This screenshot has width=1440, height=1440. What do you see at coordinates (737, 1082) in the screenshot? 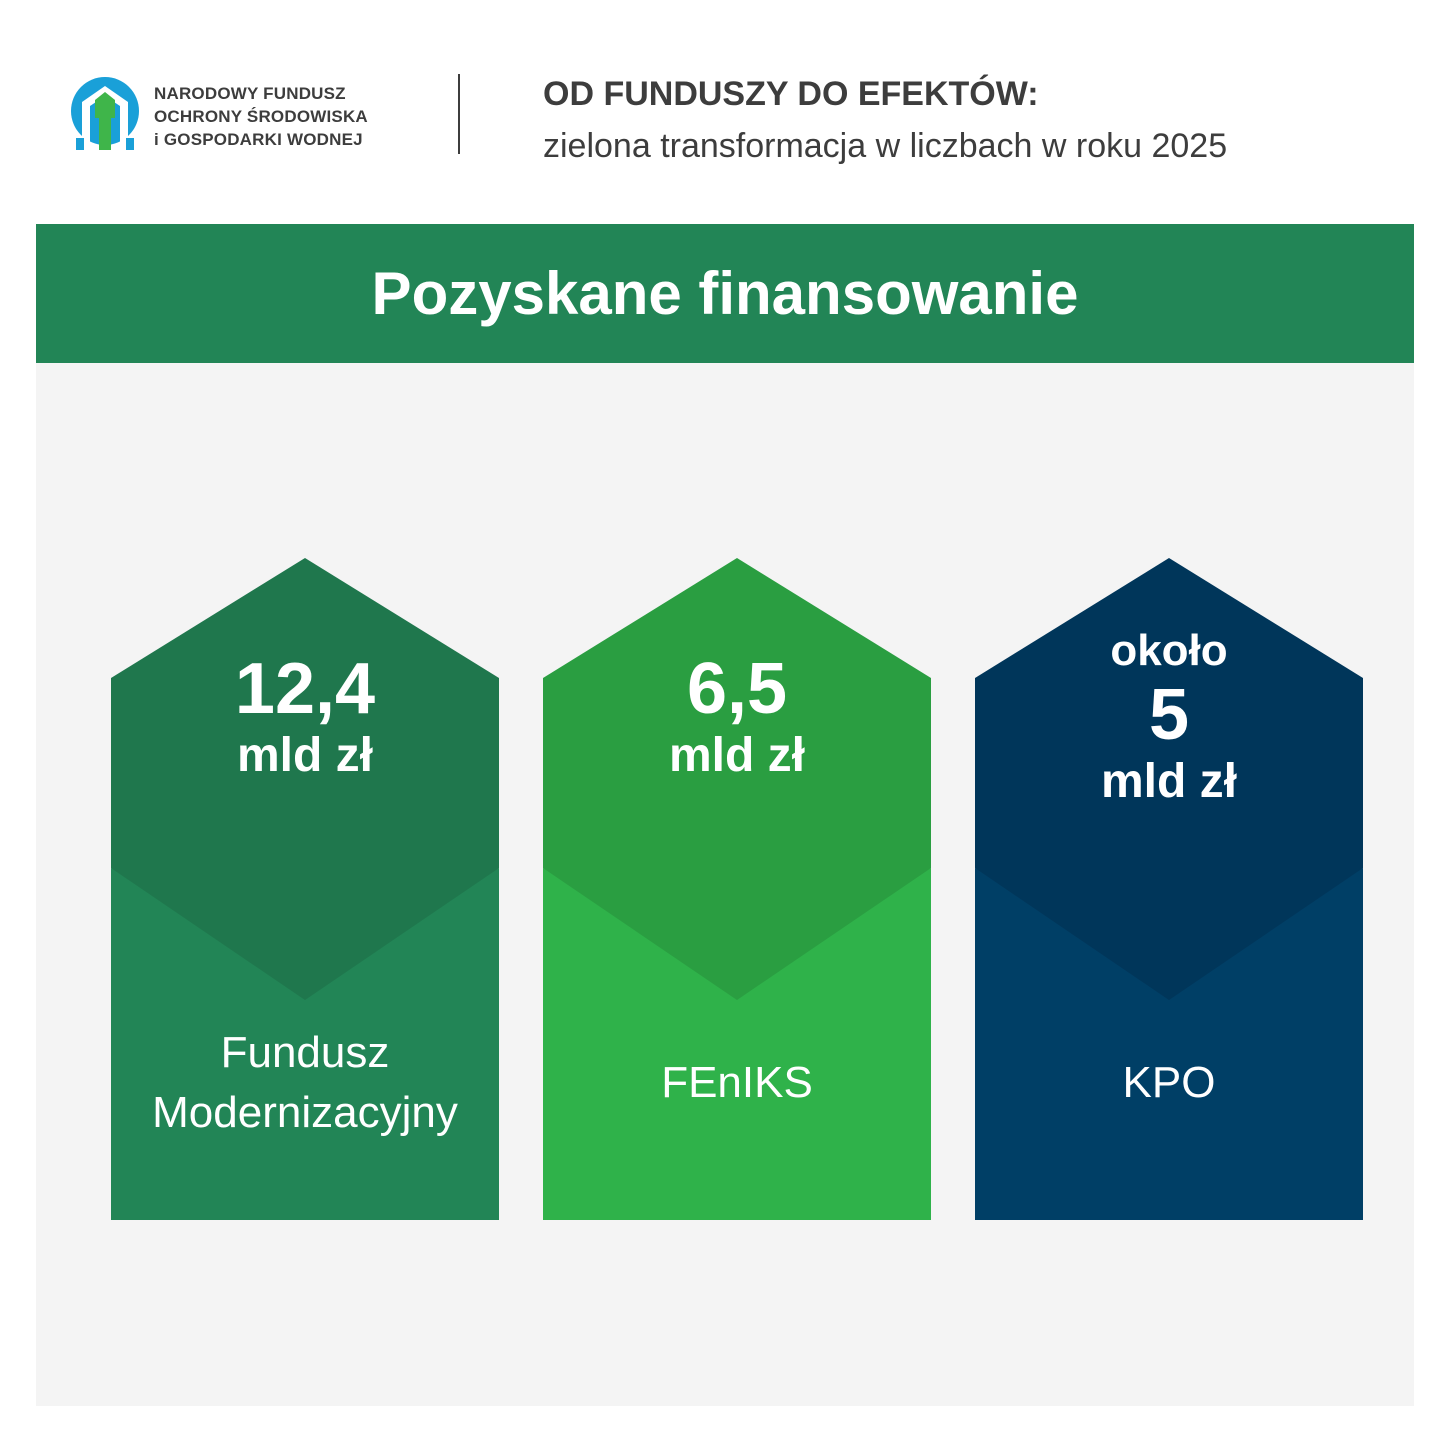
I see `fund-label: FEnIKS` at bounding box center [737, 1082].